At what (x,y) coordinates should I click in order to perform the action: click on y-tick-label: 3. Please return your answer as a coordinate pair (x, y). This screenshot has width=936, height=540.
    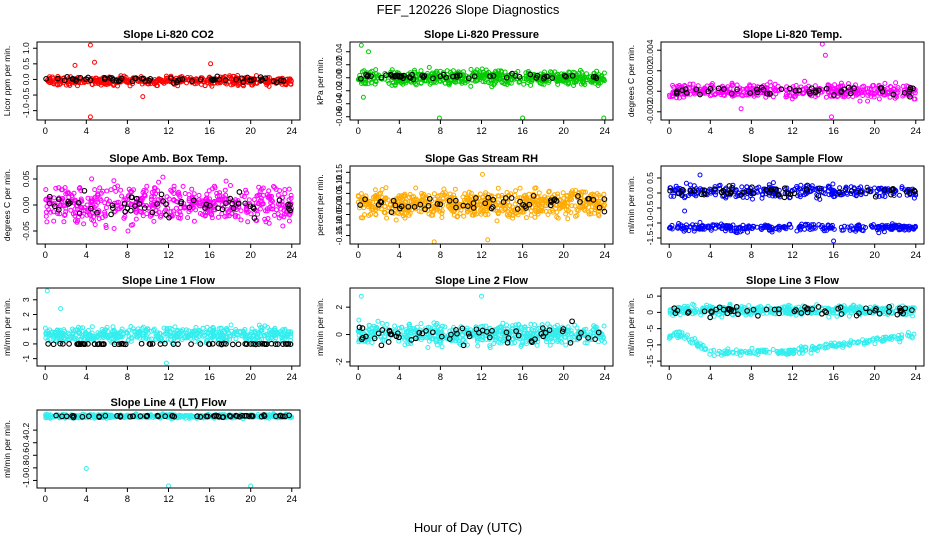
    Looking at the image, I should click on (26, 299).